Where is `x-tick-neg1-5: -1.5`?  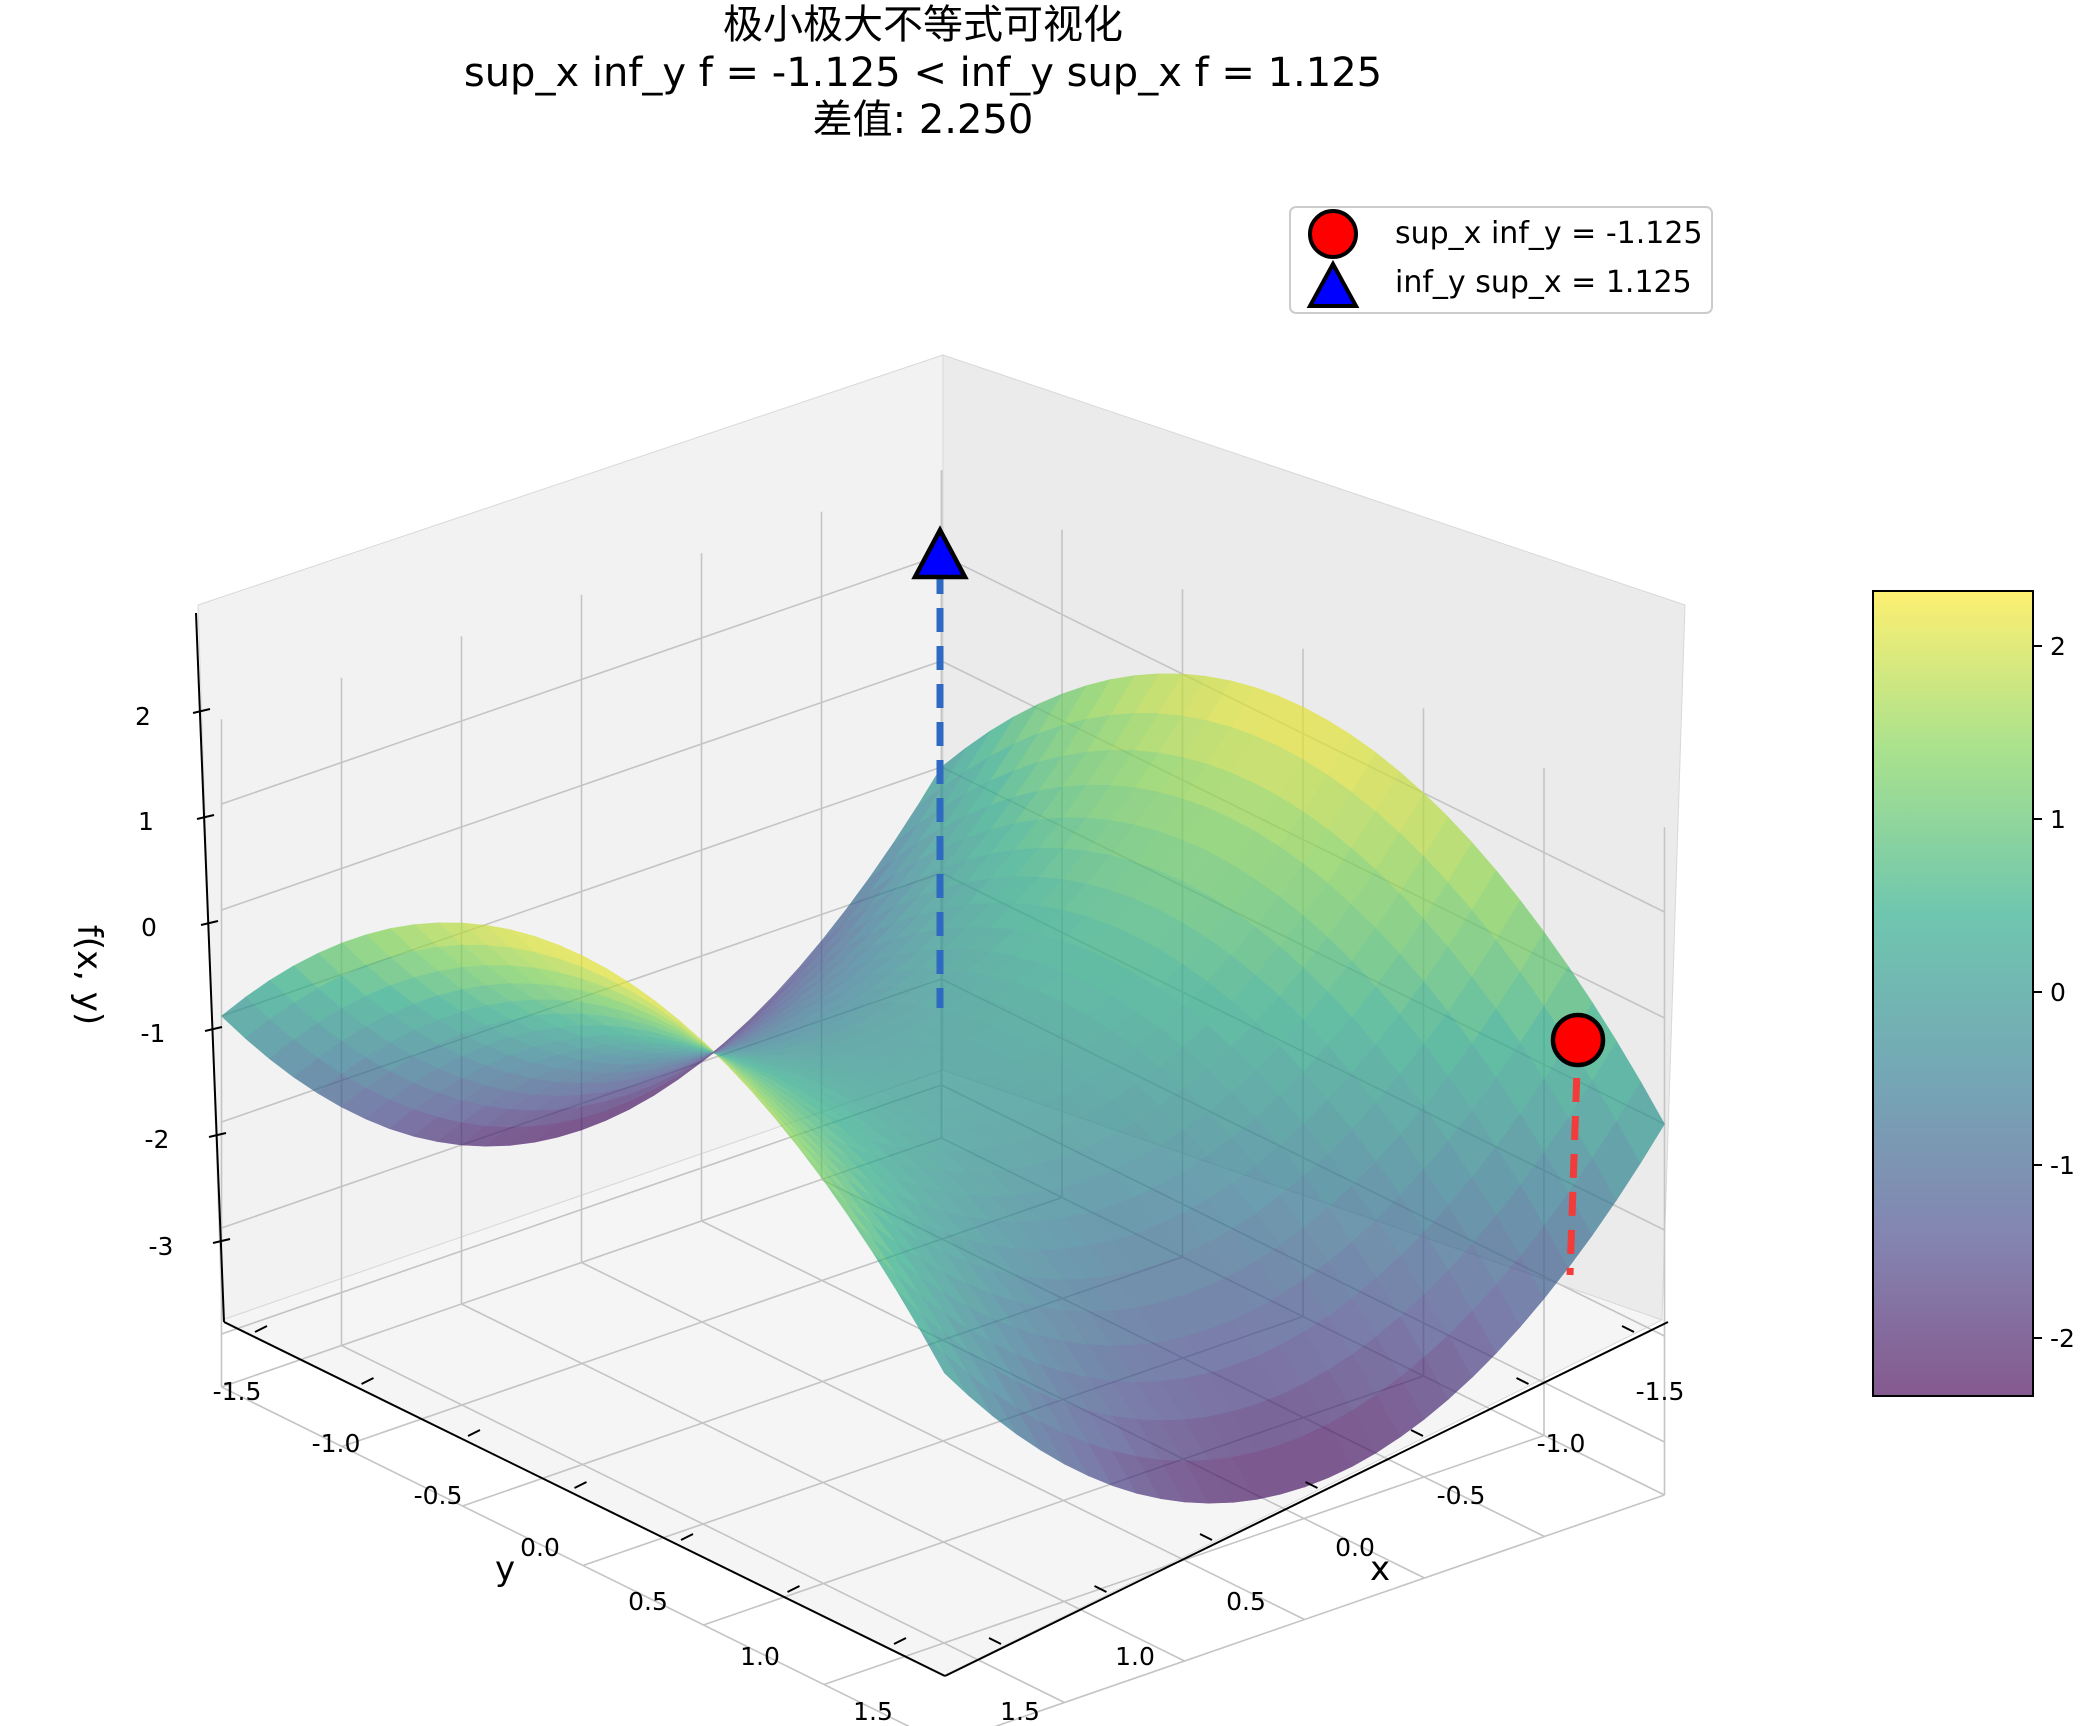
x-tick-neg1-5: -1.5 is located at coordinates (1660, 1391).